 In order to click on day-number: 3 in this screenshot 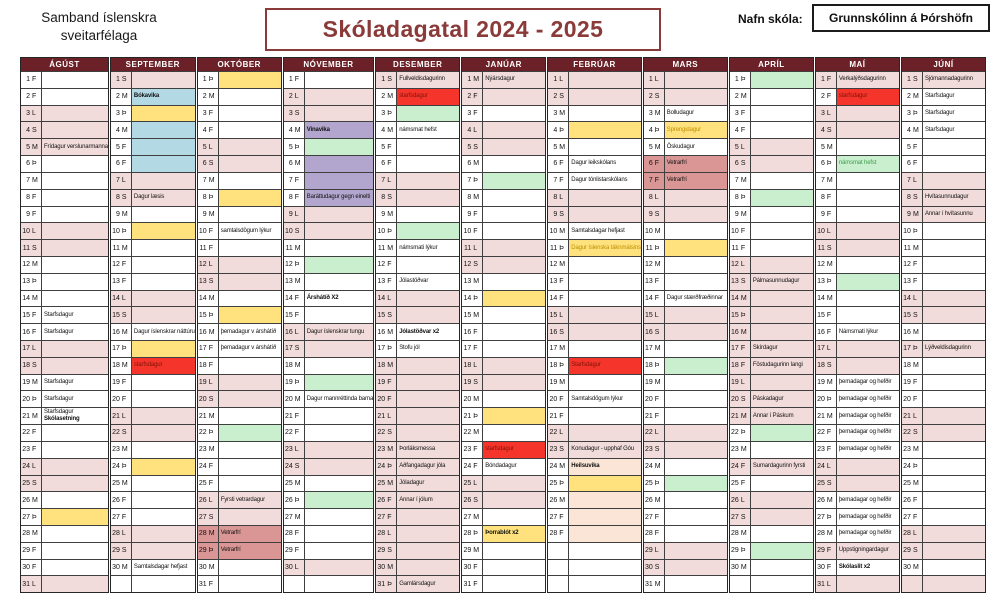, I will do `click(204, 114)`.